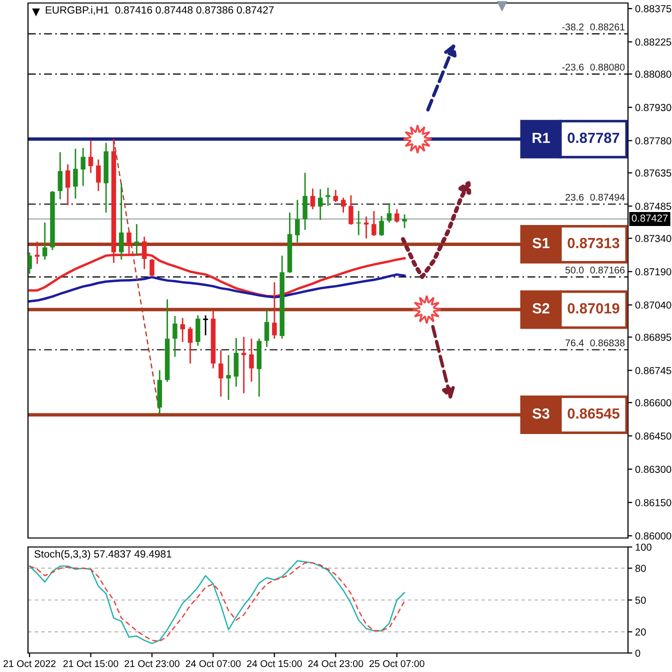 The height and width of the screenshot is (672, 672). I want to click on y-tick-label: 0.88375, so click(653, 8).